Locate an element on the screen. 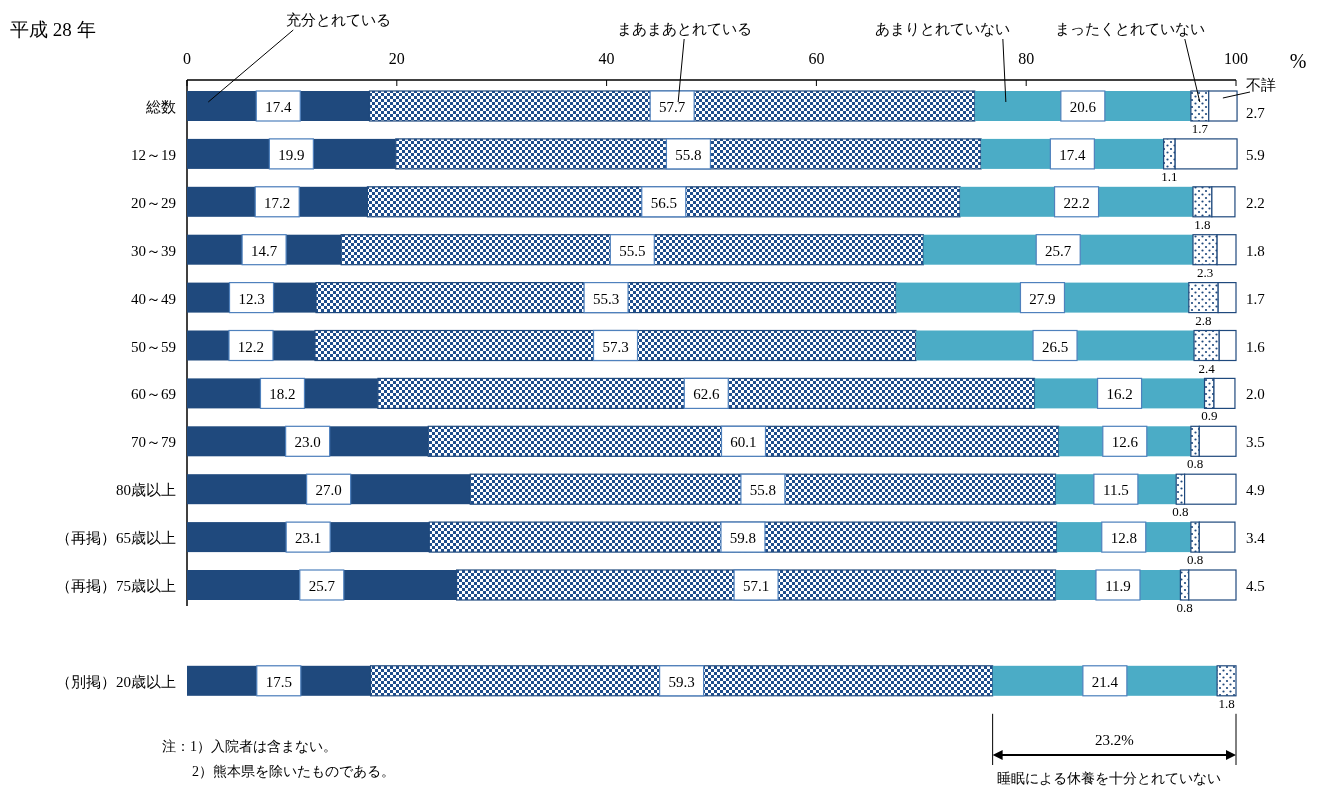 This screenshot has height=787, width=1325. data-label: 11.5 is located at coordinates (1116, 490).